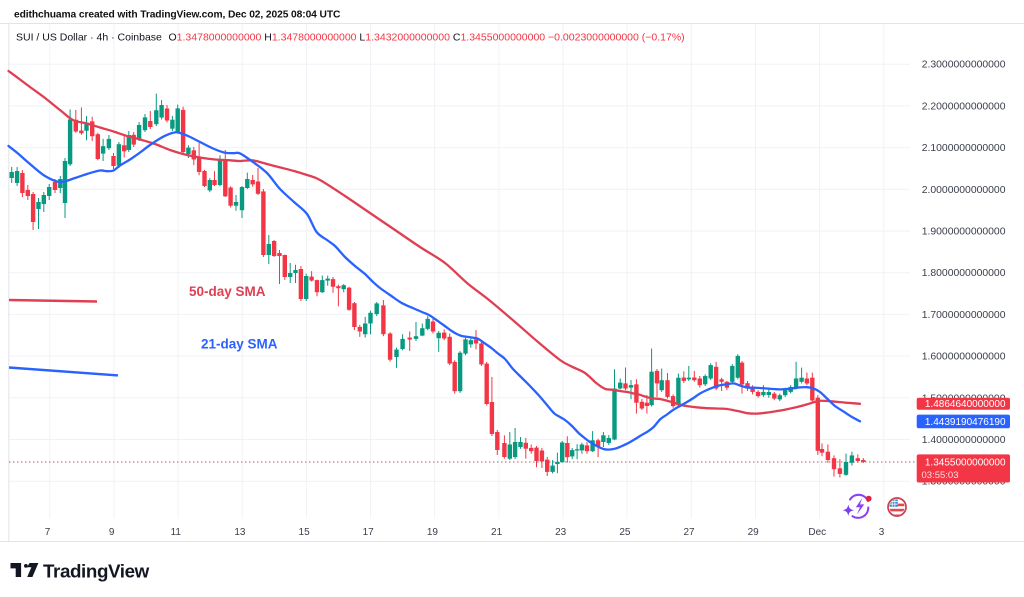 The image size is (1024, 597). I want to click on svg-text: 2.2000000000000, so click(964, 106).